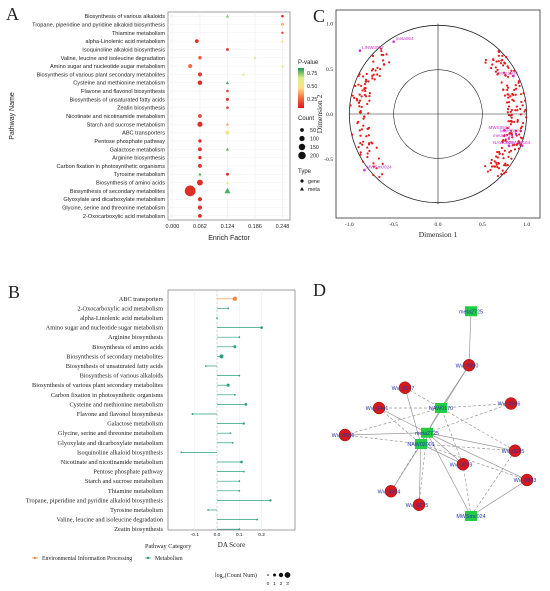  What do you see at coordinates (168, 546) in the screenshot?
I see `legend-category-title: Pathway Category` at bounding box center [168, 546].